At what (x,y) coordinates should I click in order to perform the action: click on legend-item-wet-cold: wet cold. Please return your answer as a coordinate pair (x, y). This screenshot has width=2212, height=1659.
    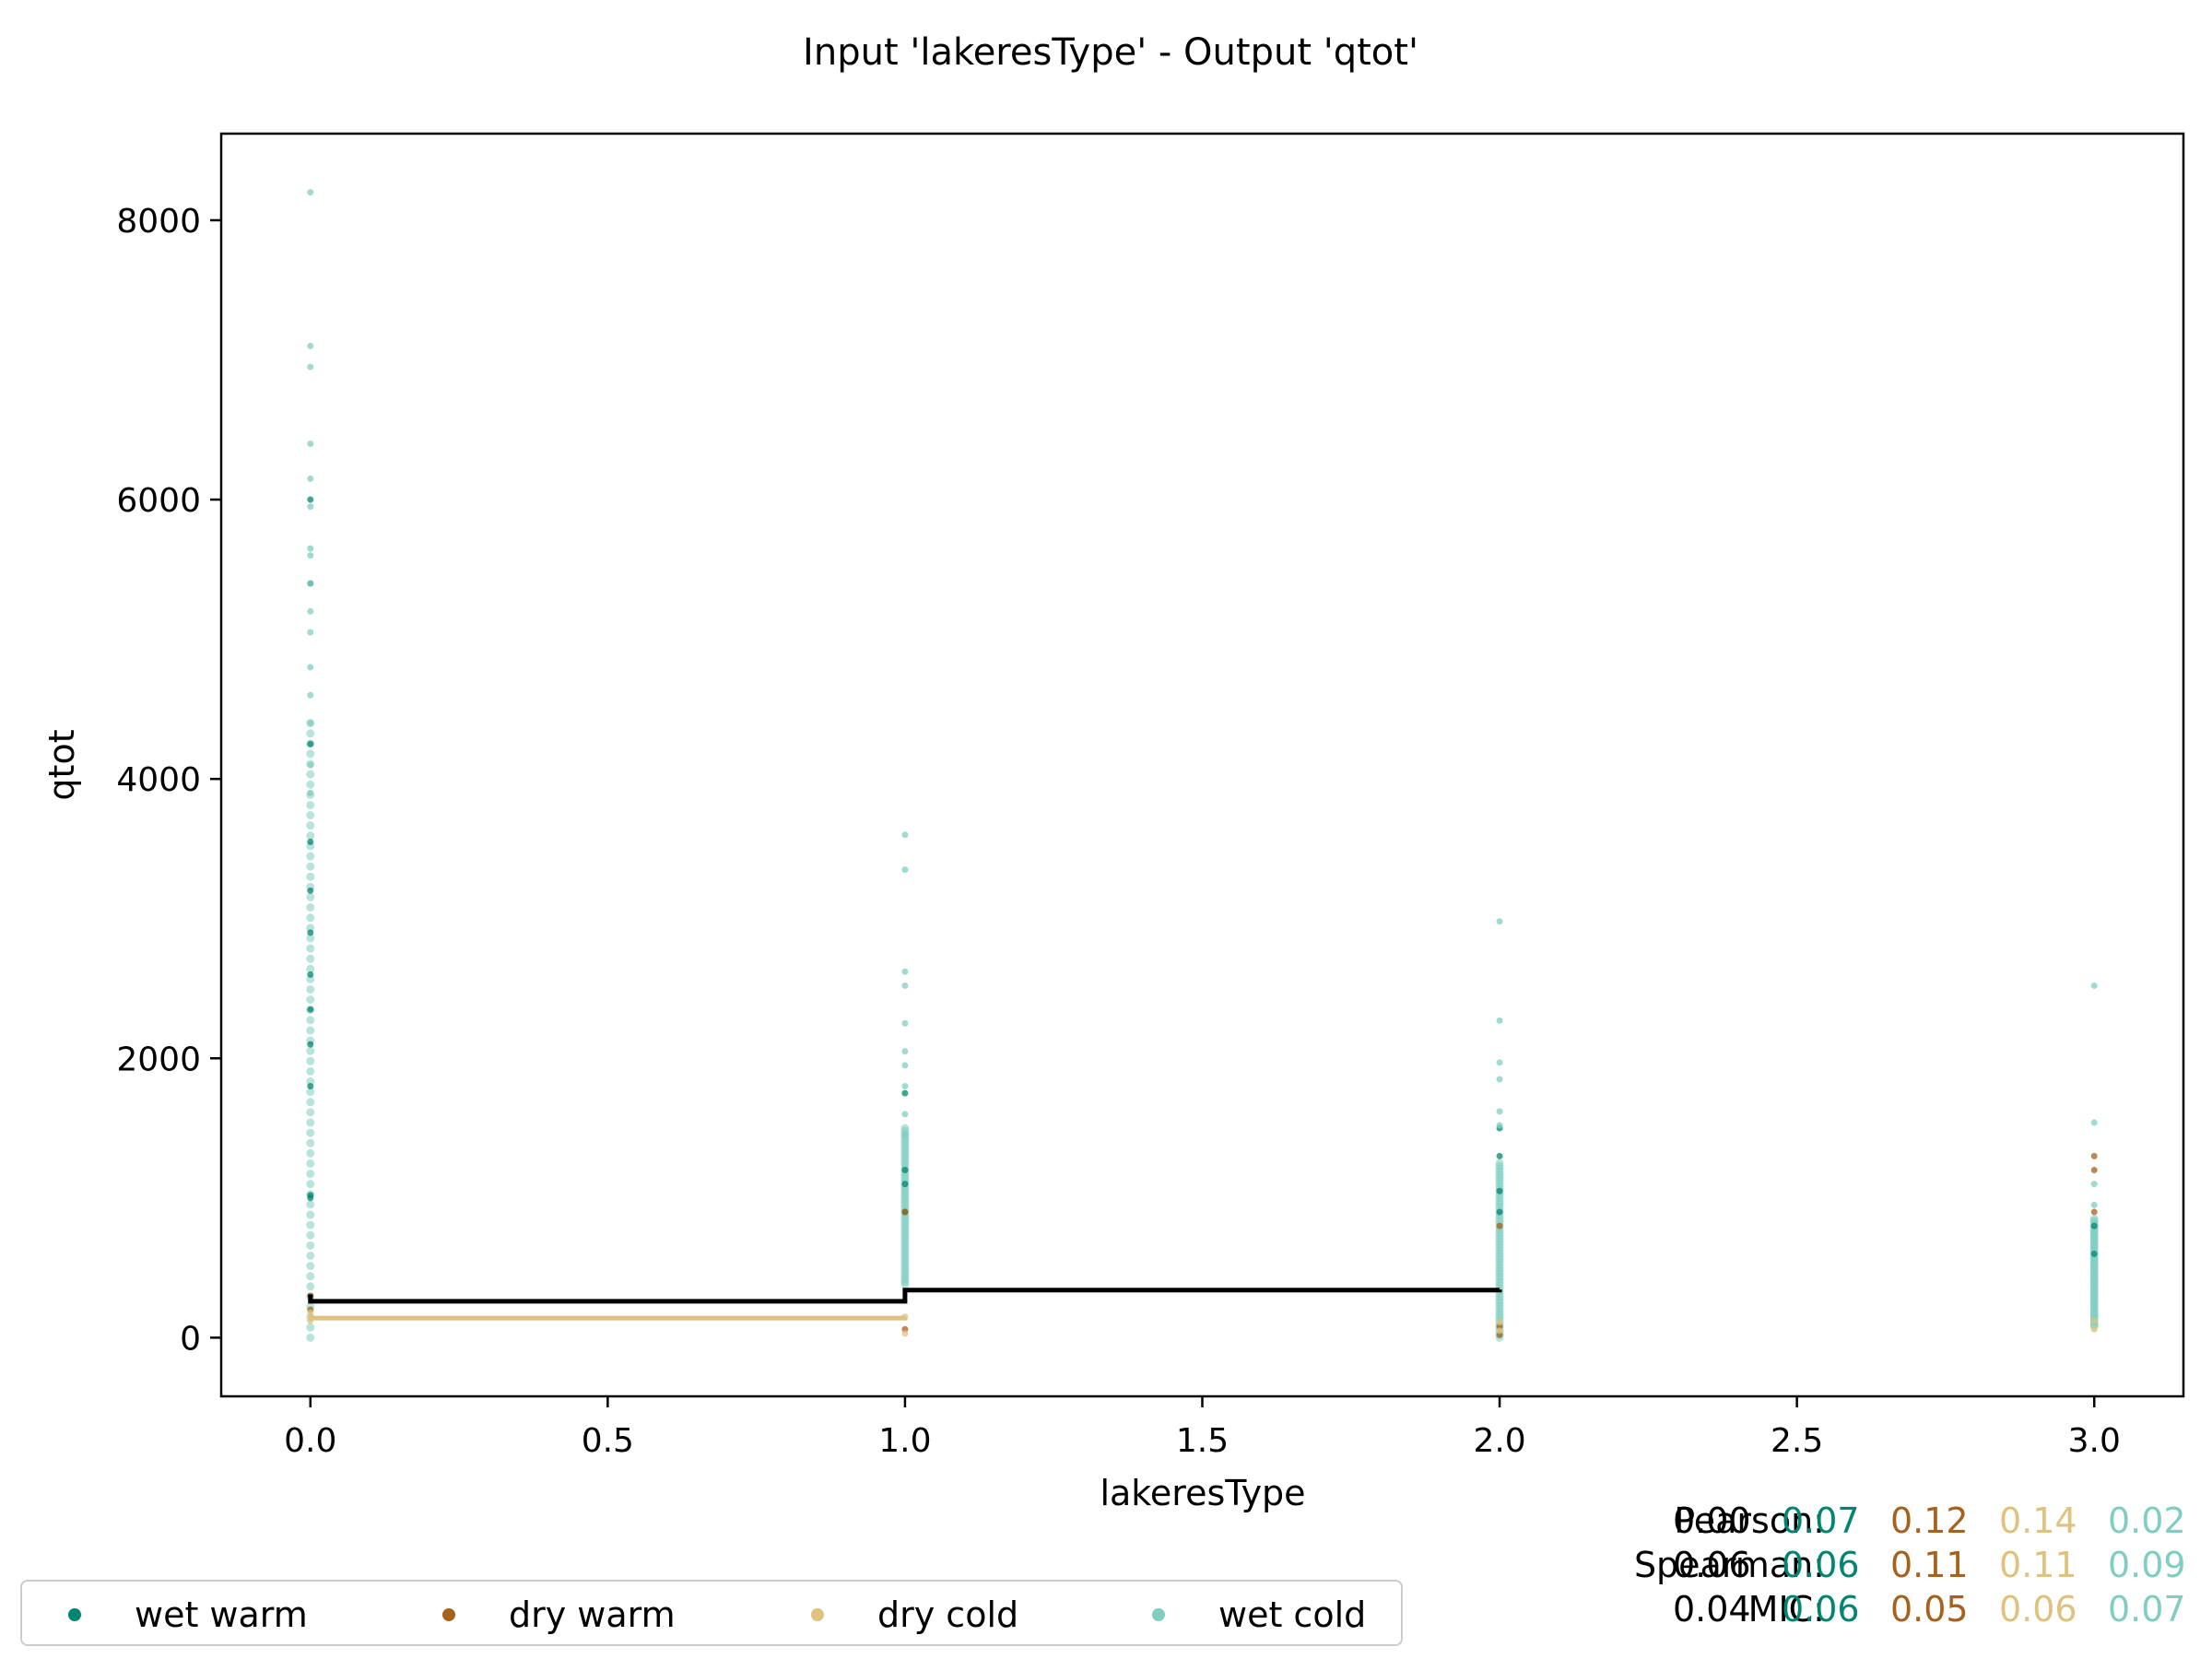
    Looking at the image, I should click on (1259, 1615).